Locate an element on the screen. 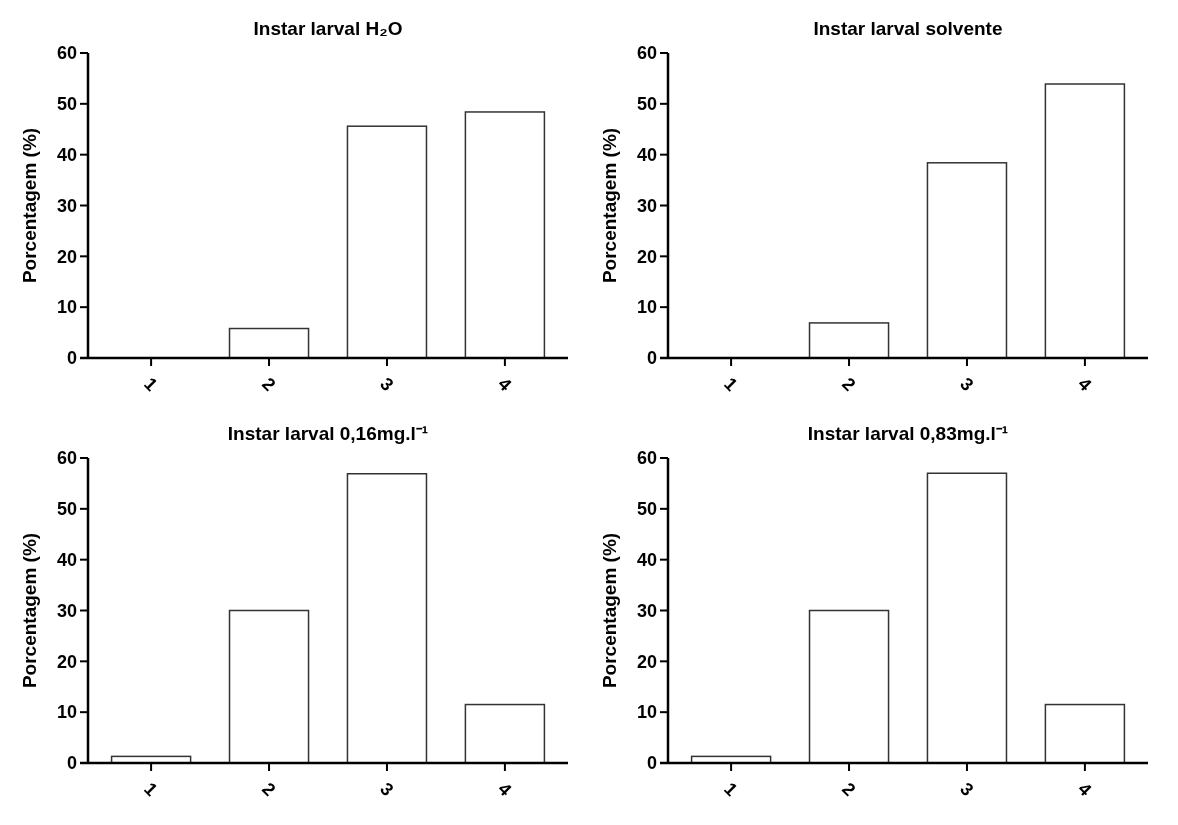  chart-title: Instar larval 0,83mg.l⁻¹ is located at coordinates (908, 433).